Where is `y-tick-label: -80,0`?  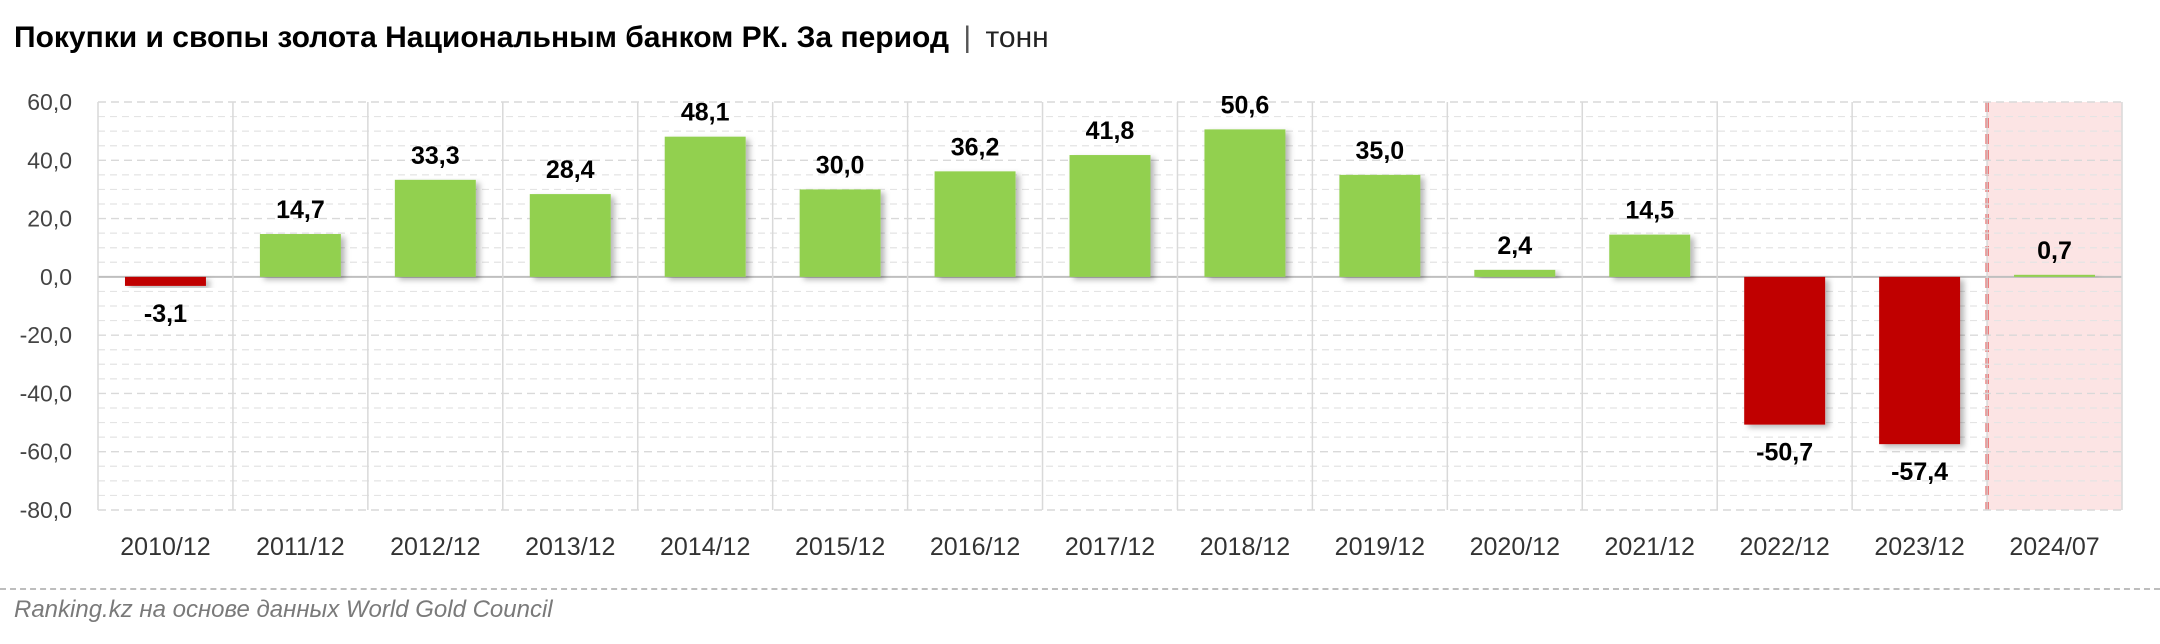 y-tick-label: -80,0 is located at coordinates (46, 510).